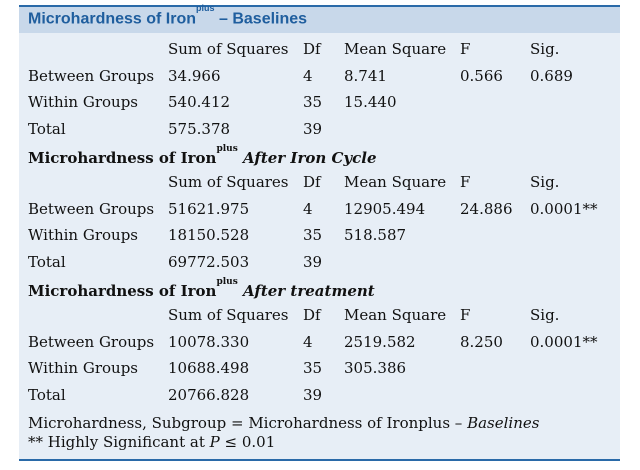 The height and width of the screenshot is (470, 640). I want to click on cell-ss: 51621.975, so click(209, 208).